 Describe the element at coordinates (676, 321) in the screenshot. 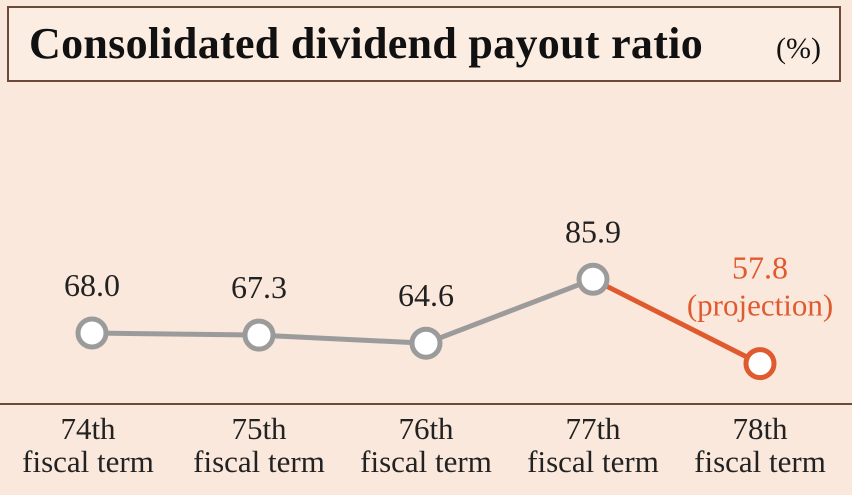

I see `projection-line-segment` at that location.